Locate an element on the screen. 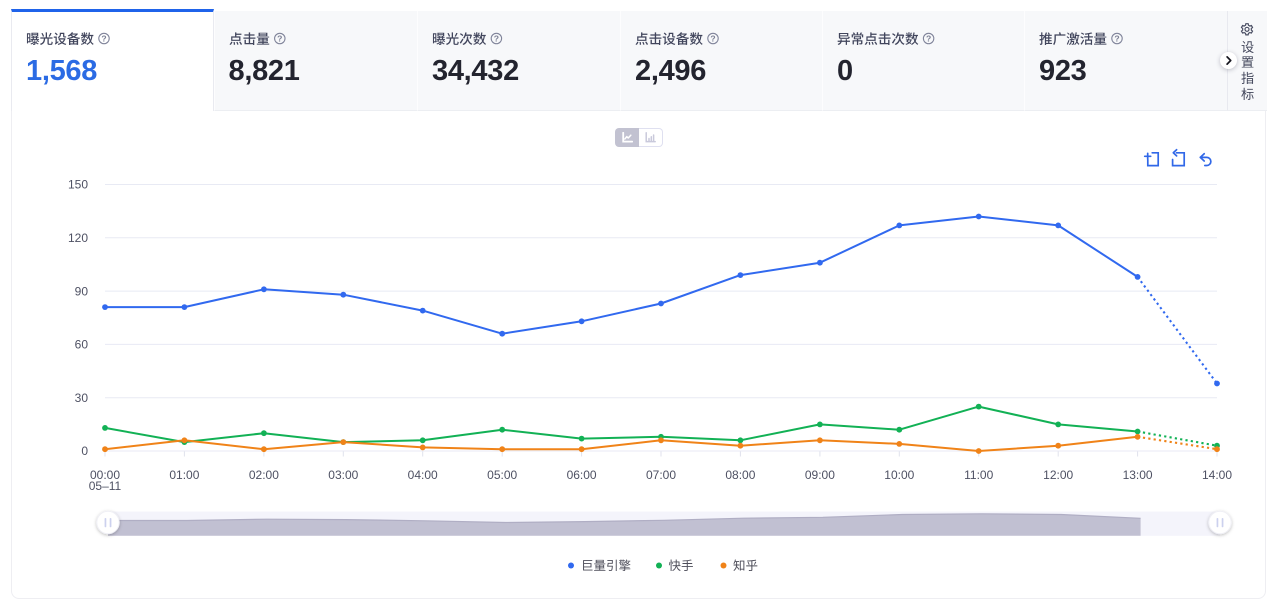 The width and height of the screenshot is (1280, 613). svg-text: 01:00 is located at coordinates (184, 475).